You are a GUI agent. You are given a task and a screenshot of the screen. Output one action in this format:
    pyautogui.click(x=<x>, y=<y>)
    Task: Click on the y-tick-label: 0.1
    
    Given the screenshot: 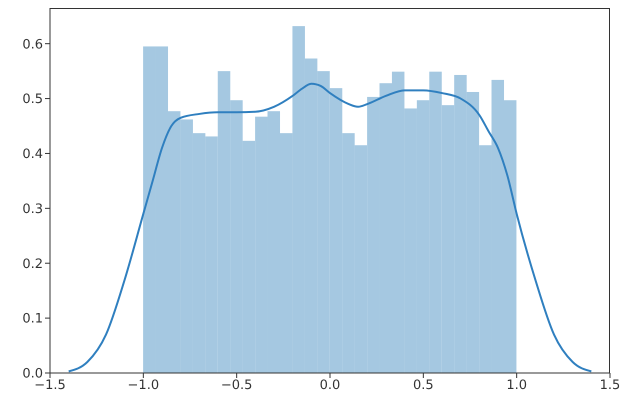 What is the action you would take?
    pyautogui.click(x=32, y=319)
    